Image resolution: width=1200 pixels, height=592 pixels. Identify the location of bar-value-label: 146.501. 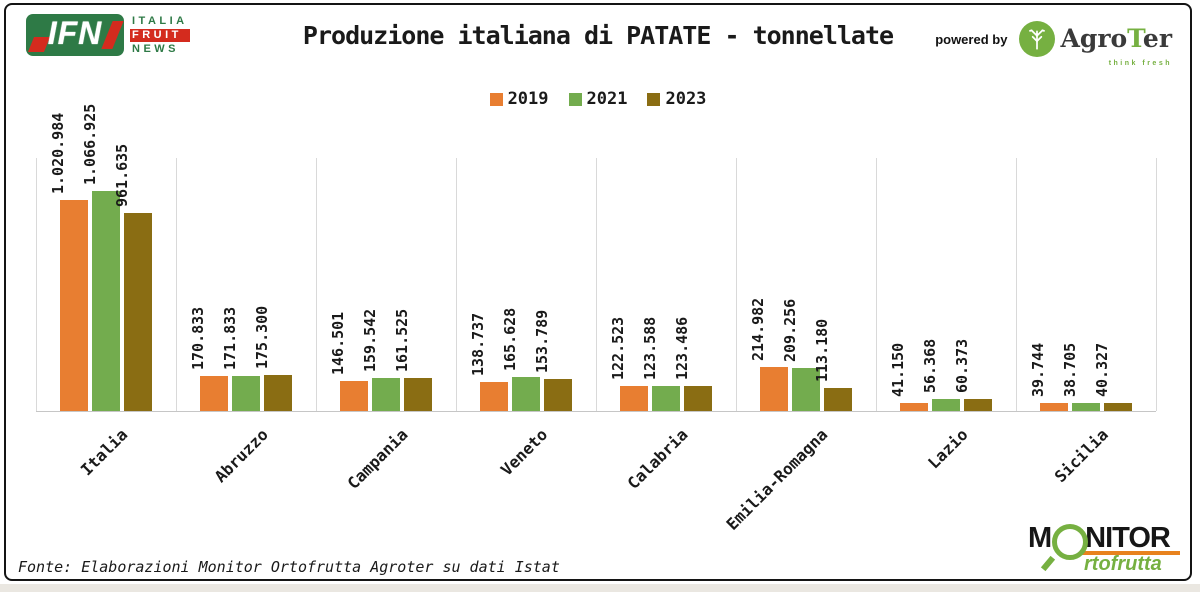
(338, 343).